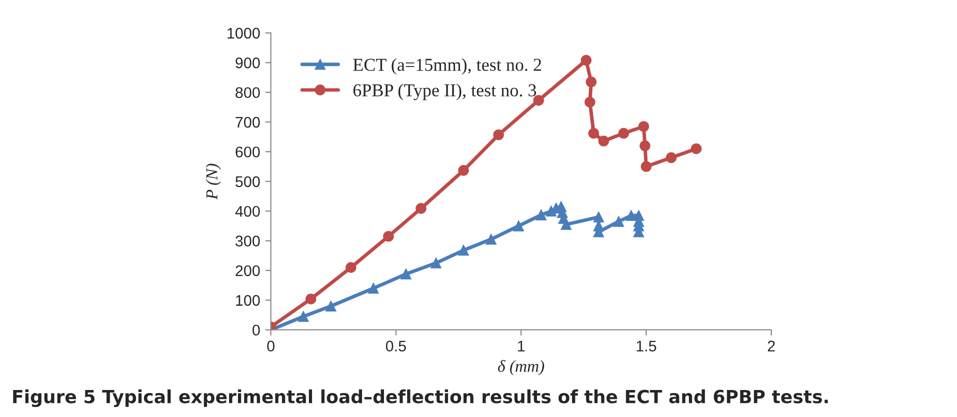  What do you see at coordinates (248, 241) in the screenshot?
I see `y-tick-label: 300` at bounding box center [248, 241].